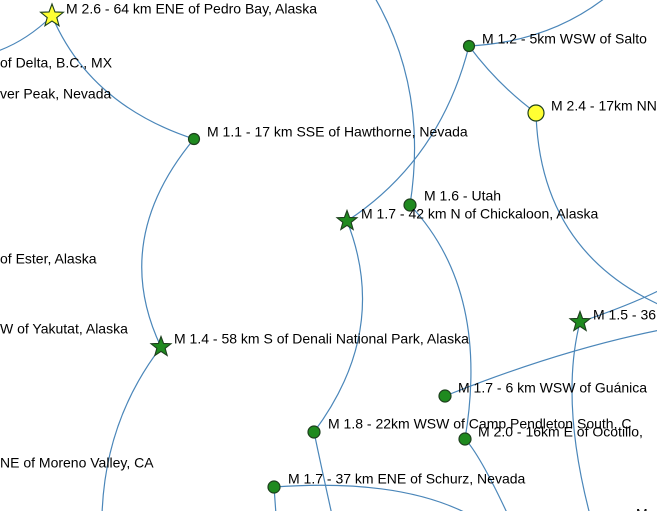 The width and height of the screenshot is (657, 511). Describe the element at coordinates (642, 508) in the screenshot. I see `node-label-n18: M` at that location.